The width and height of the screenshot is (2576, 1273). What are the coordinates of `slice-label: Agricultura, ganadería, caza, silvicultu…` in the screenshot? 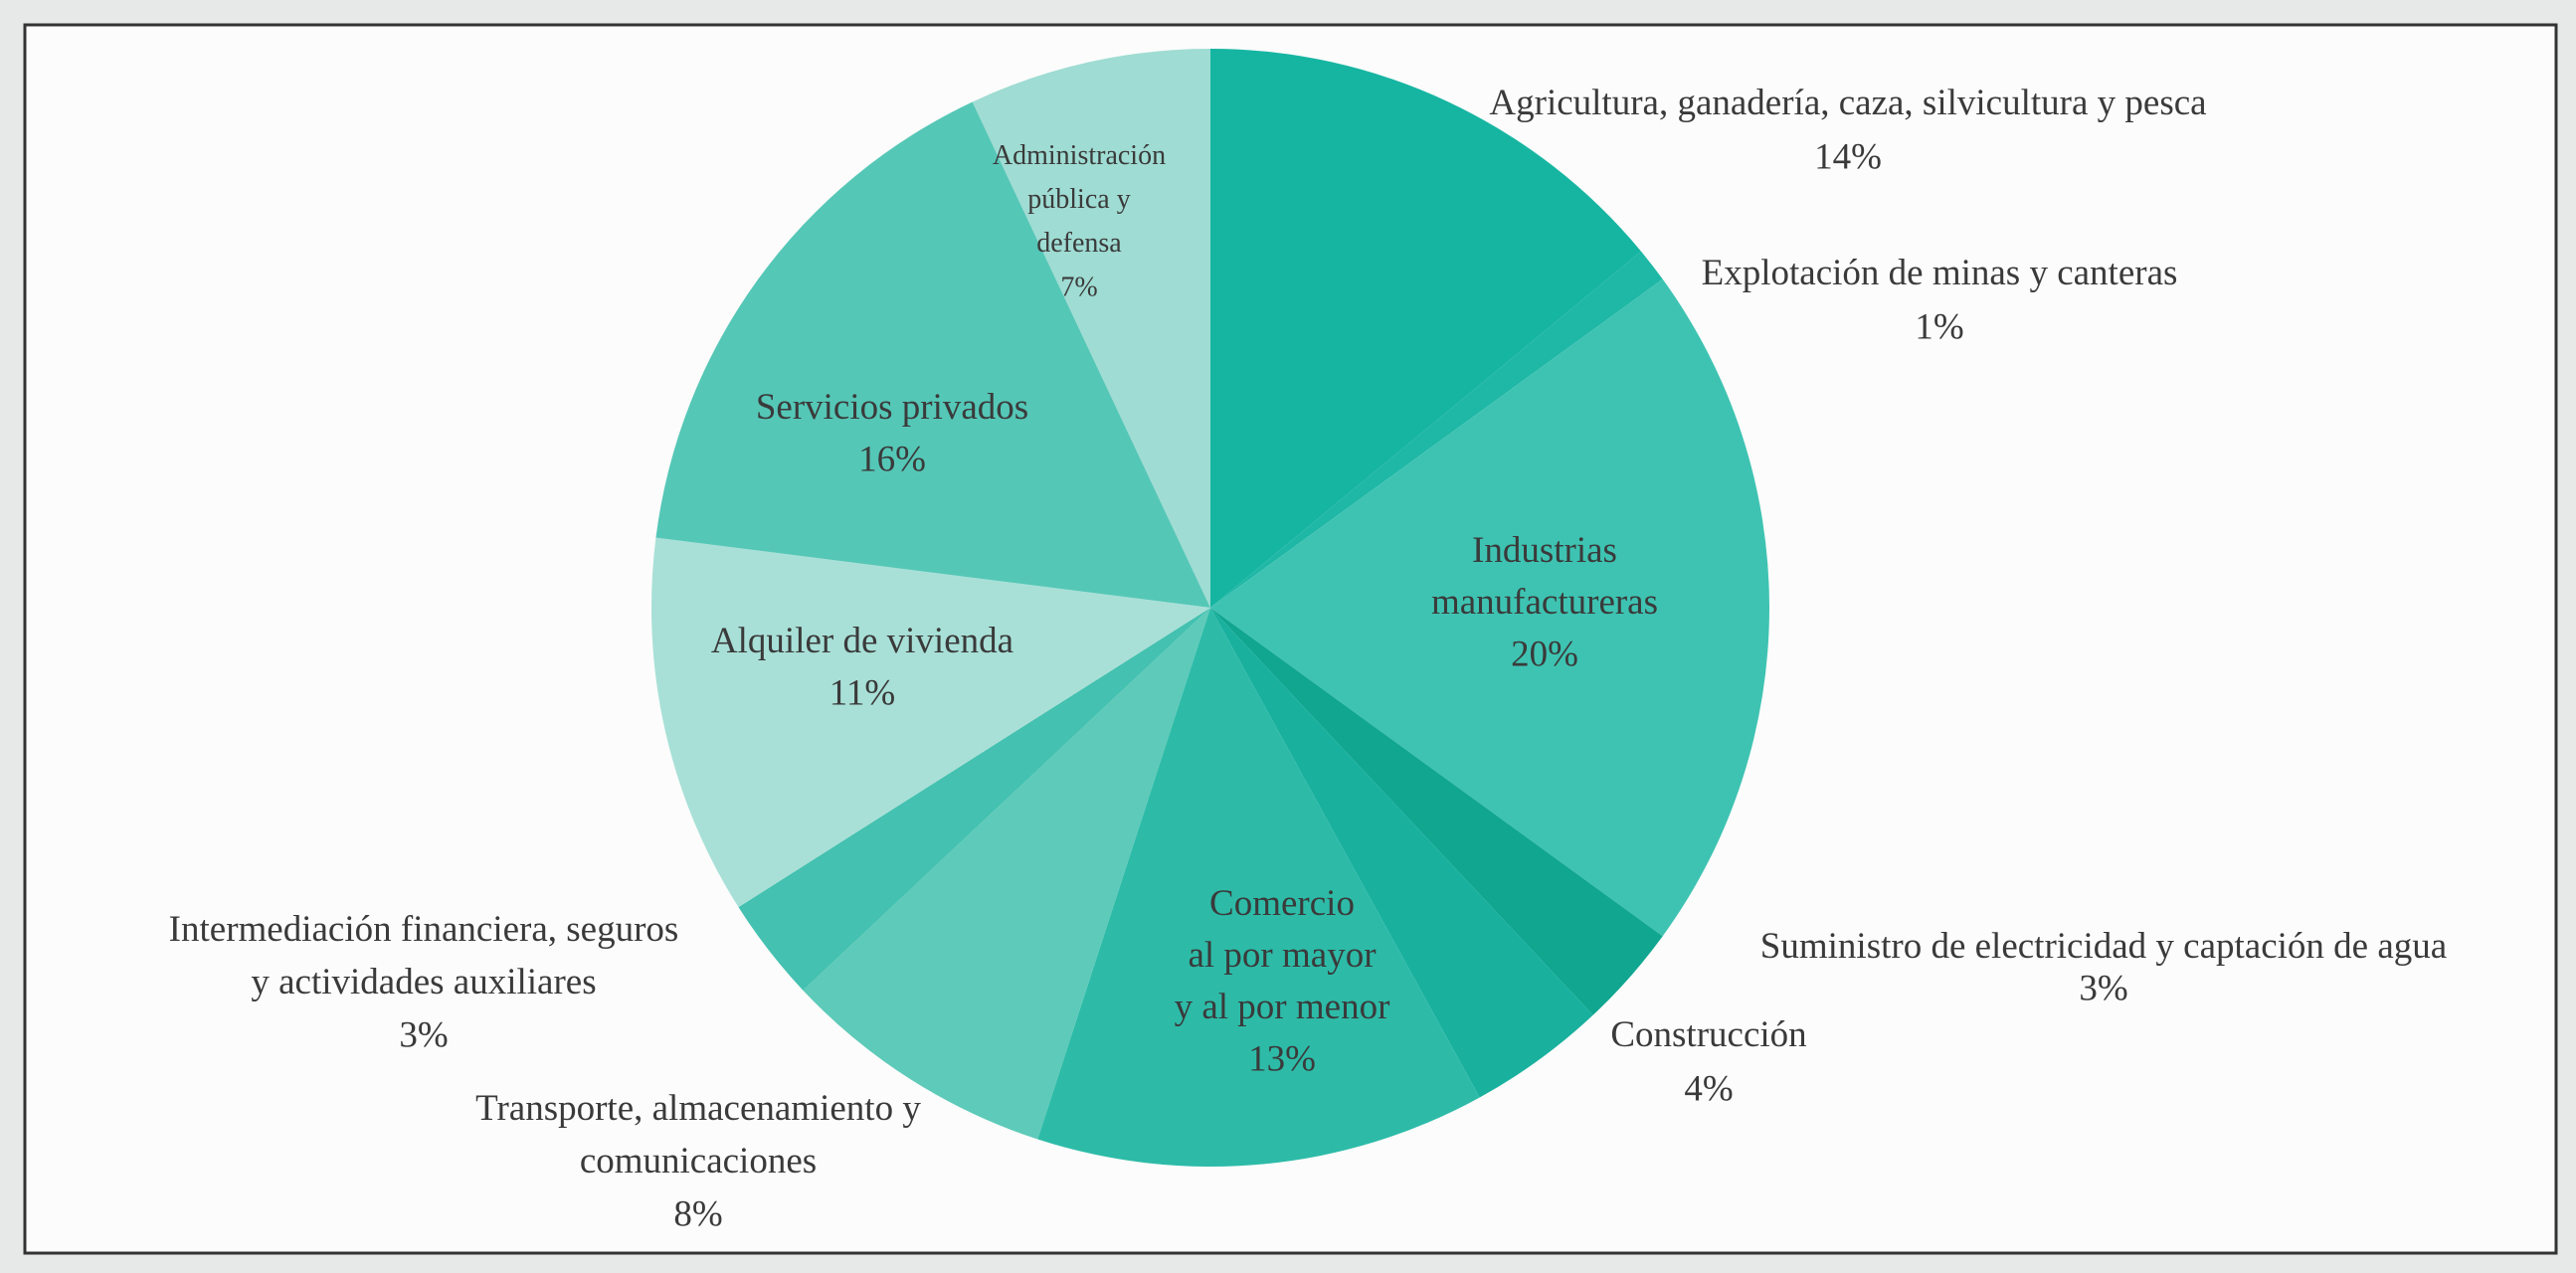 It's located at (1847, 103).